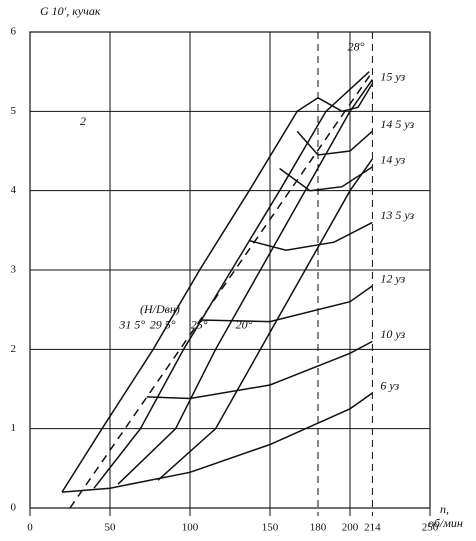  Describe the element at coordinates (389, 386) in the screenshot. I see `series-label: 6 уз` at that location.